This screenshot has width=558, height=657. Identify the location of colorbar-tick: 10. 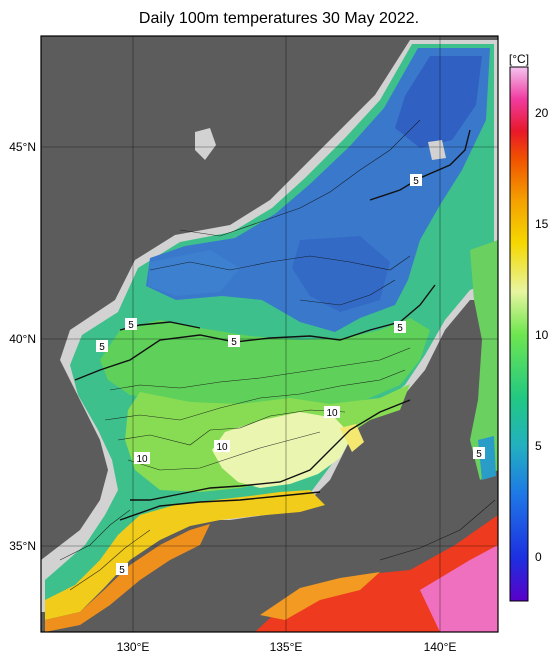
(542, 335).